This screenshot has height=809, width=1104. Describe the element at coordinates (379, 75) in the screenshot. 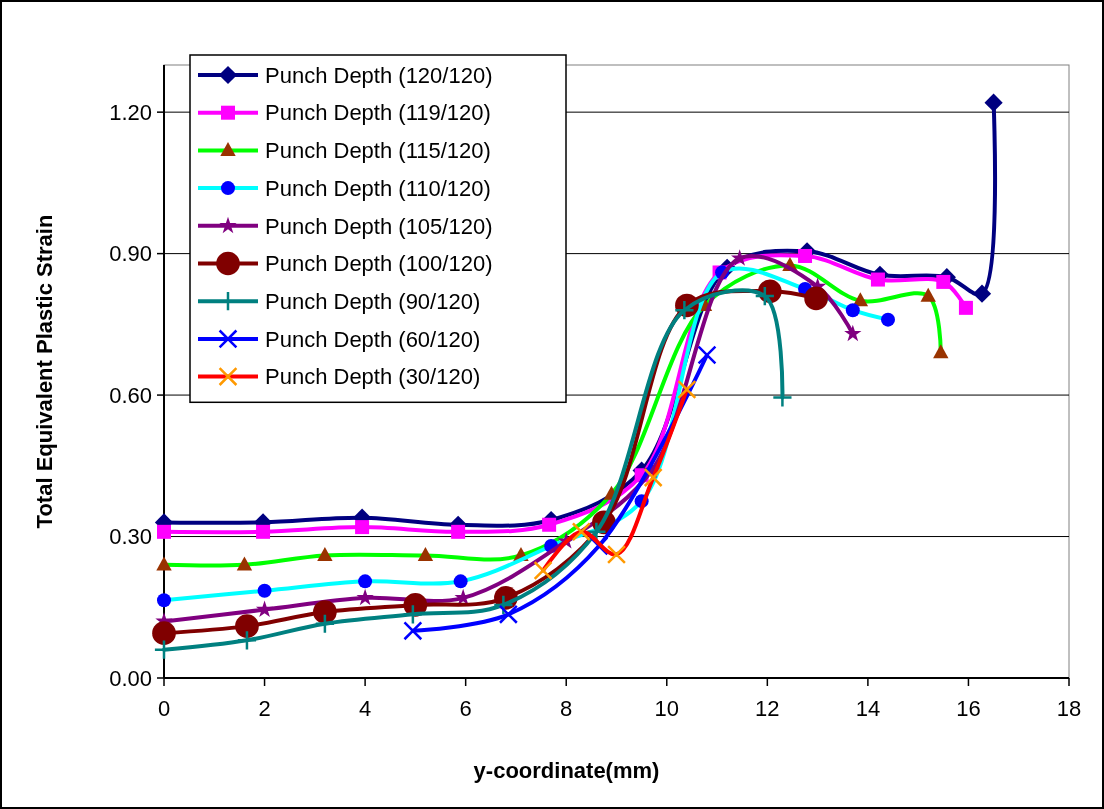

I see `legend-label: Punch Depth (120/120)` at that location.